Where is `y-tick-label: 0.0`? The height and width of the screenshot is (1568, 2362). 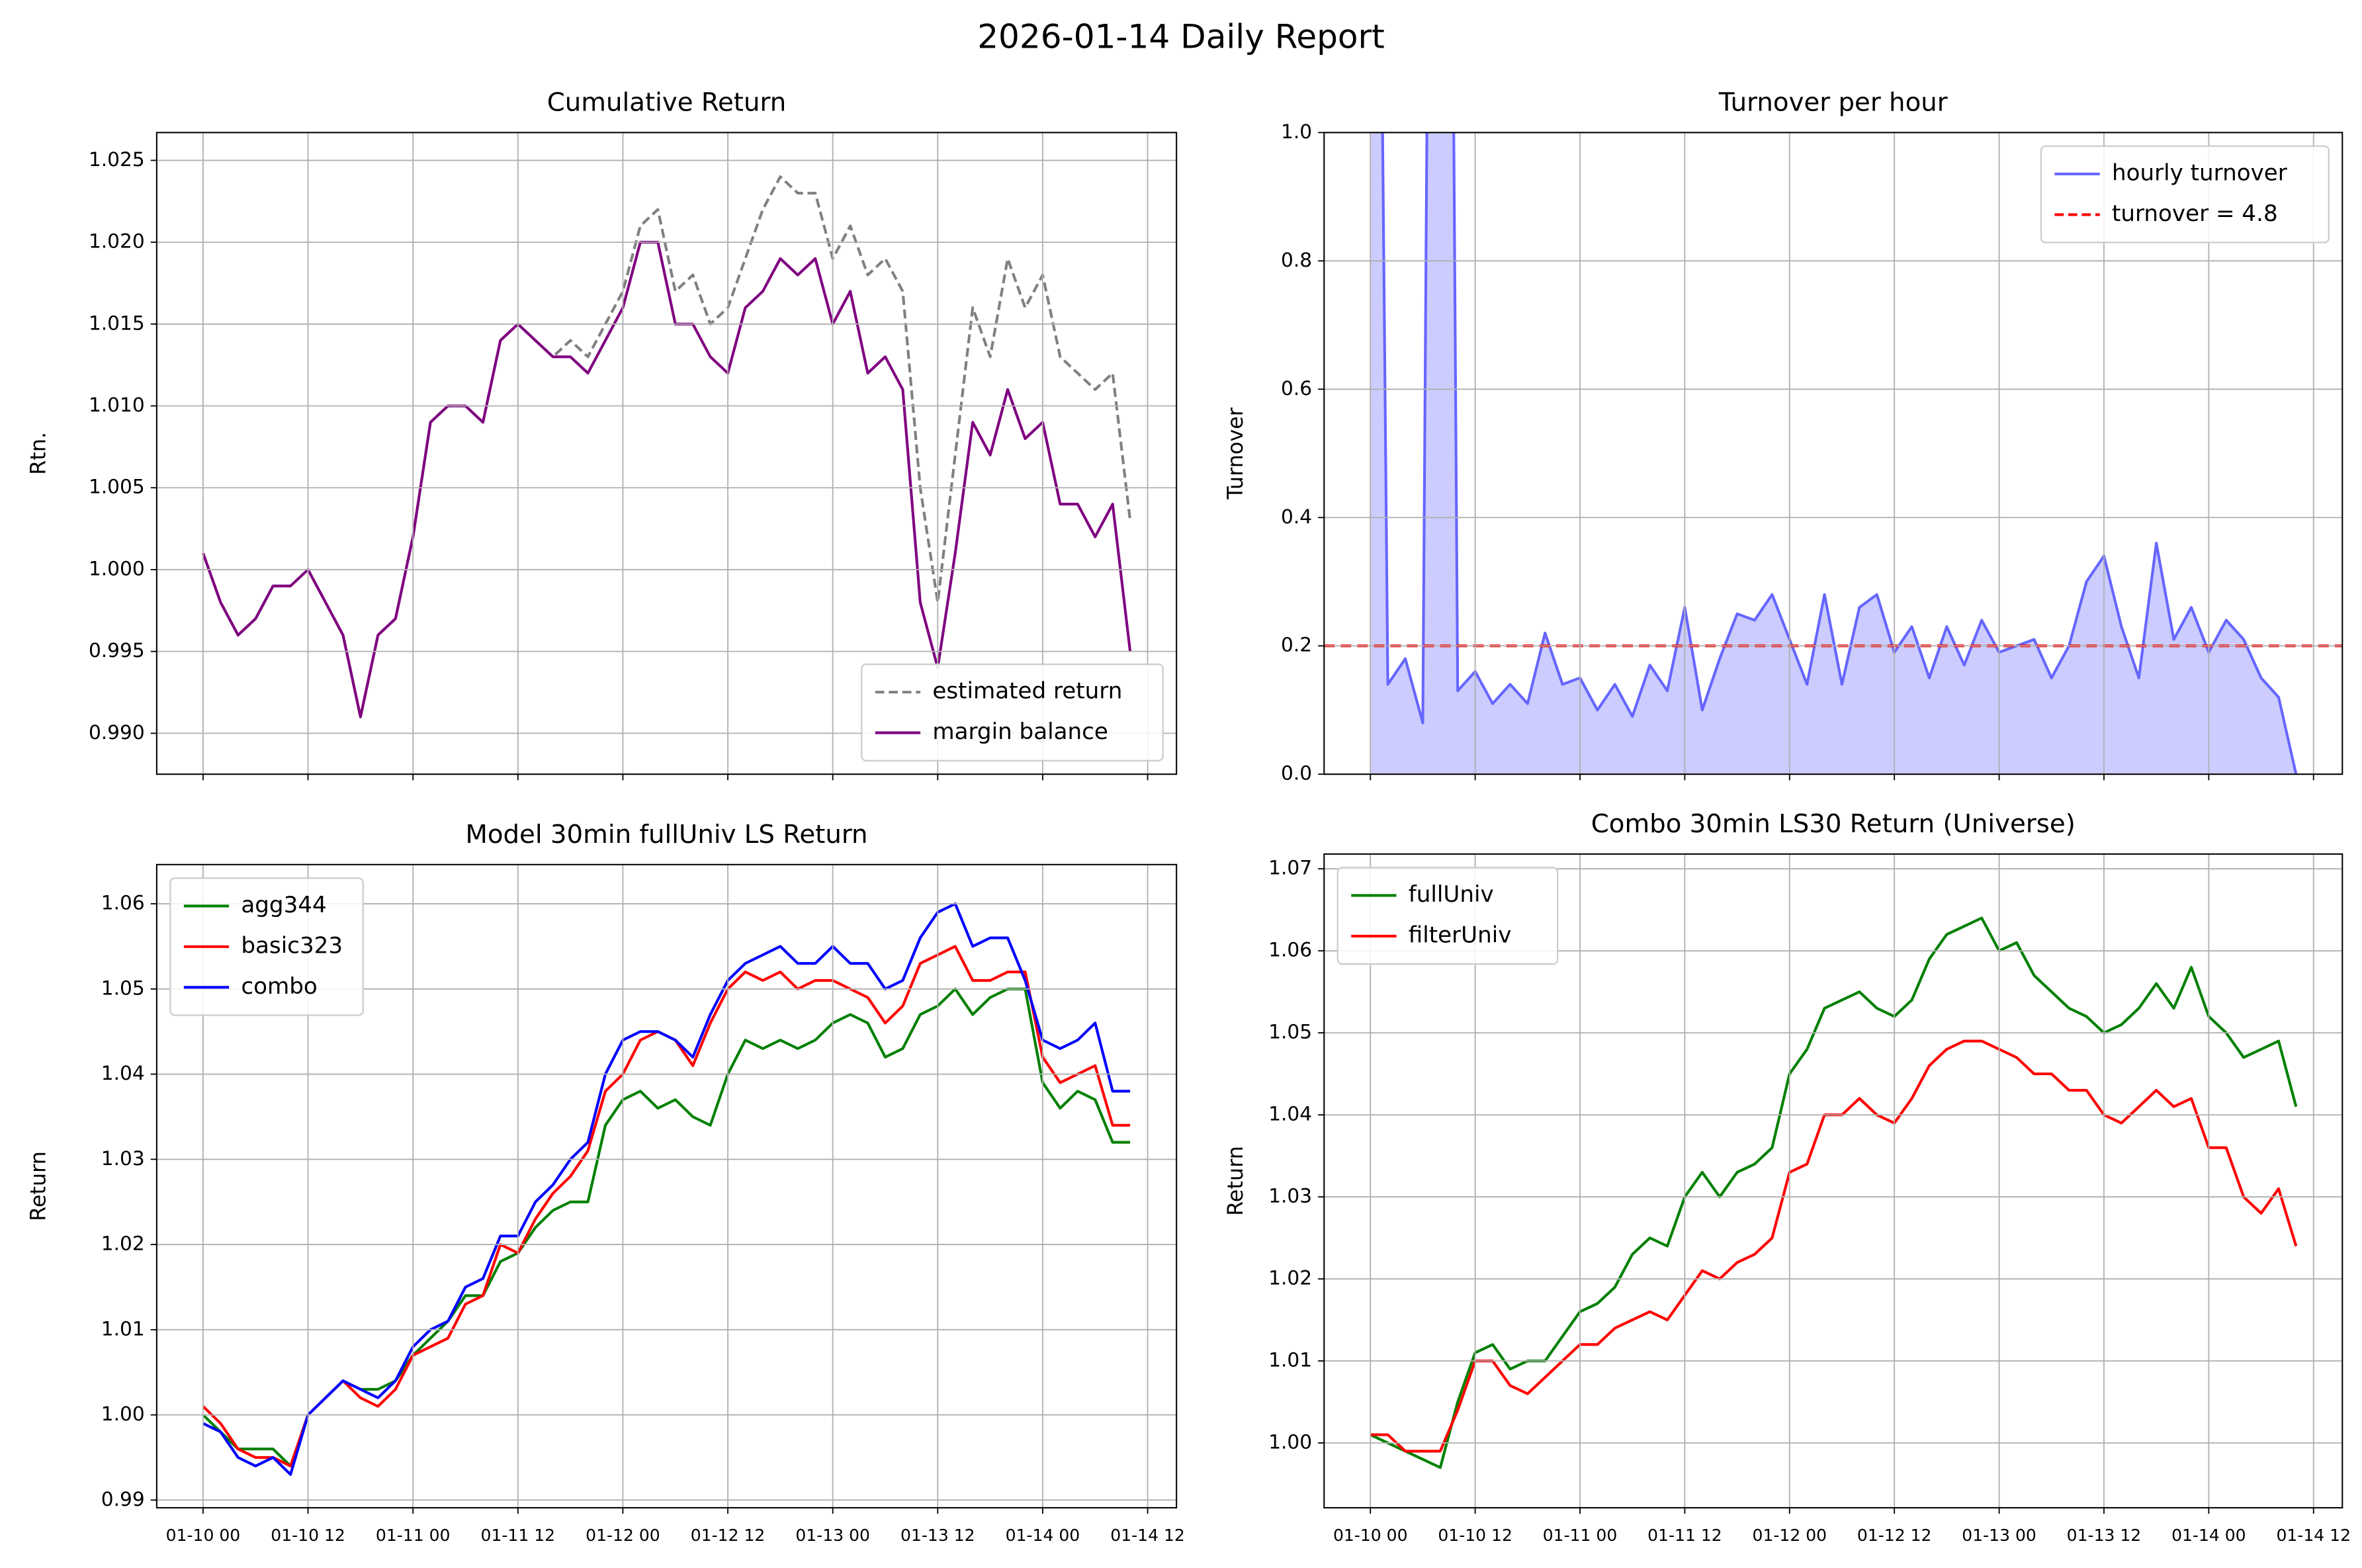 y-tick-label: 0.0 is located at coordinates (1296, 773).